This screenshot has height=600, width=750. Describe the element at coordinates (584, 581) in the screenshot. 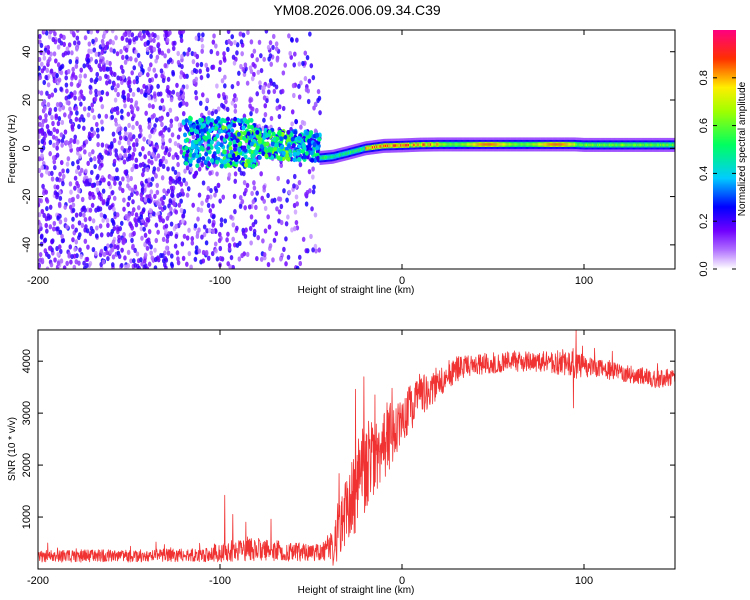

I see `x-tick-label: 100` at that location.